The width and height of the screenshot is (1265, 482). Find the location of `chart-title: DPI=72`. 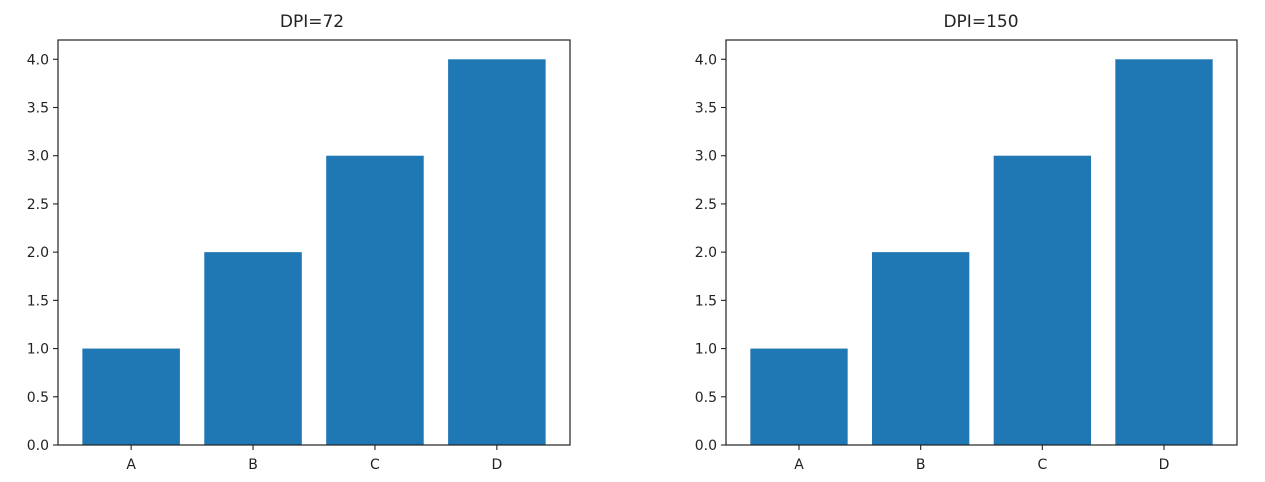

chart-title: DPI=72 is located at coordinates (312, 22).